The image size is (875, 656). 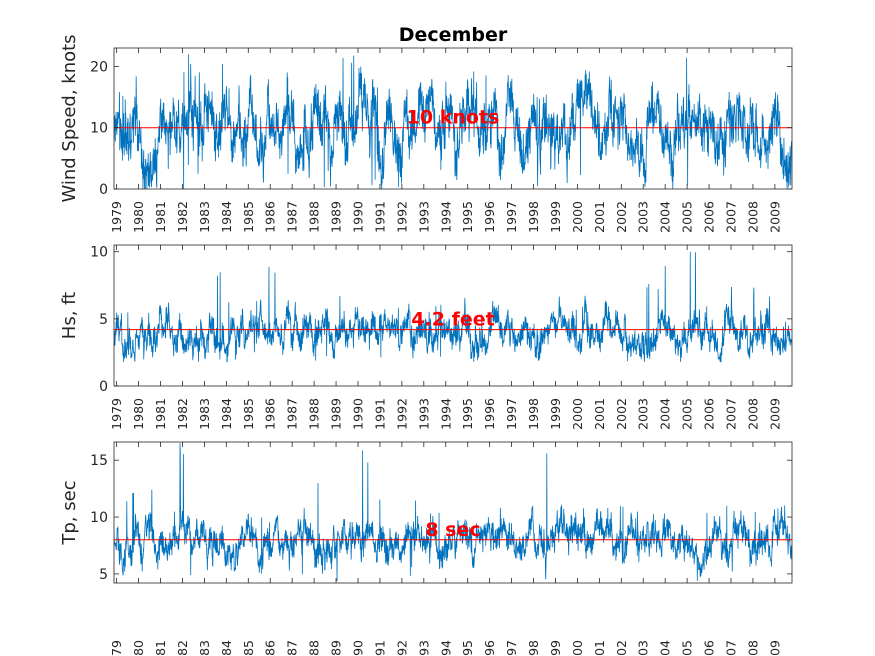 I want to click on reference-annotation: 8 sec, so click(x=452, y=530).